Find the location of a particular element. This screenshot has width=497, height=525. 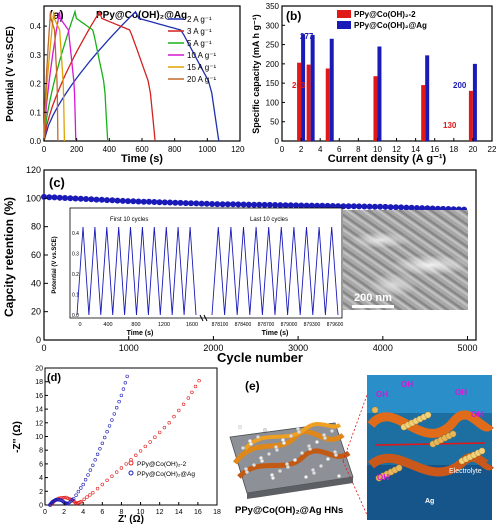

panel-b-frame is located at coordinates (387, 73).